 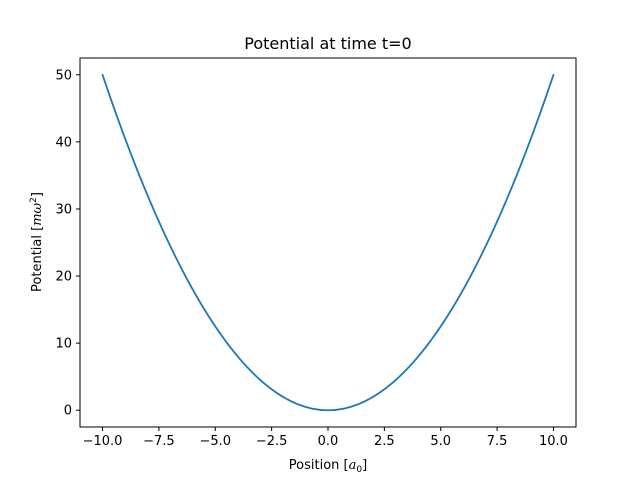 What do you see at coordinates (103, 441) in the screenshot?
I see `x-tick-label: −10.0` at bounding box center [103, 441].